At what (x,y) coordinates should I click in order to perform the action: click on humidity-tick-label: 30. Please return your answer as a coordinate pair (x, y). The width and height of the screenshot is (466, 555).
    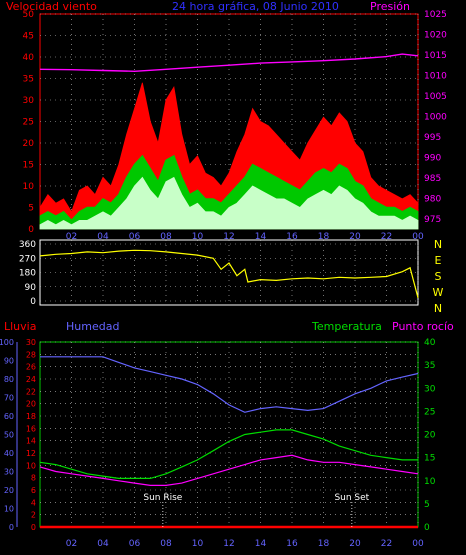
    Looking at the image, I should click on (9, 472).